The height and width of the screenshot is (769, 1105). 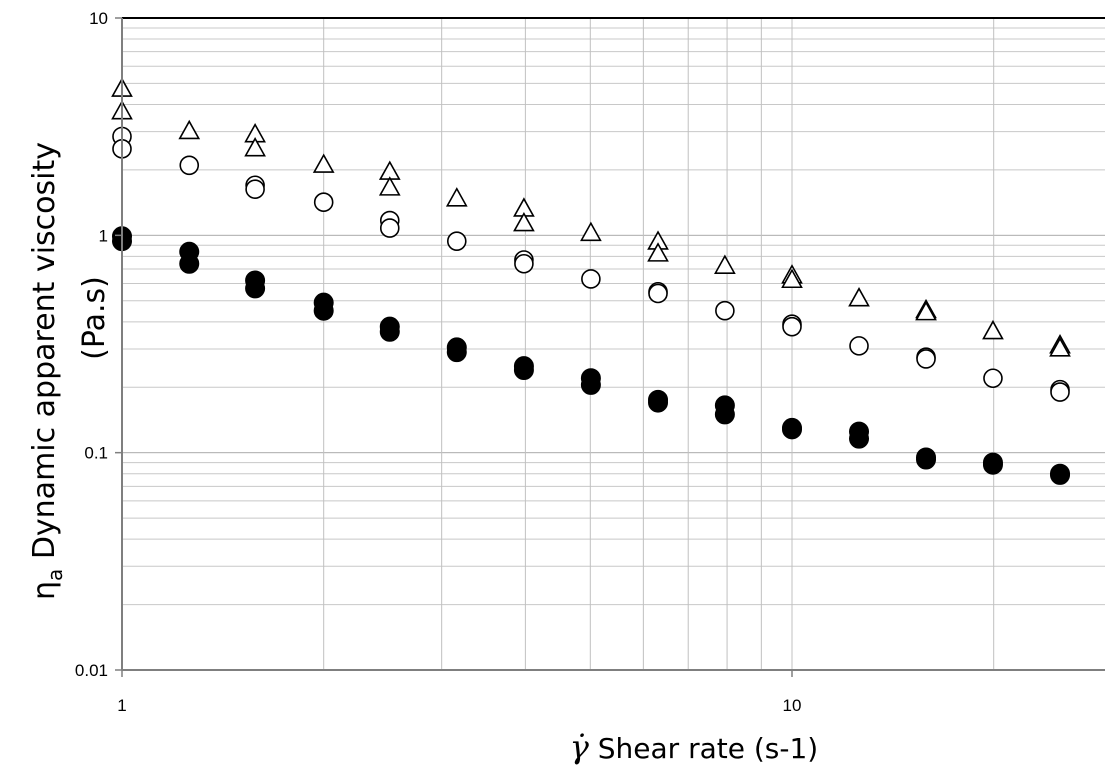 I want to click on y-axis-title-line1: Dynamic apparent viscosity, so click(x=44, y=355).